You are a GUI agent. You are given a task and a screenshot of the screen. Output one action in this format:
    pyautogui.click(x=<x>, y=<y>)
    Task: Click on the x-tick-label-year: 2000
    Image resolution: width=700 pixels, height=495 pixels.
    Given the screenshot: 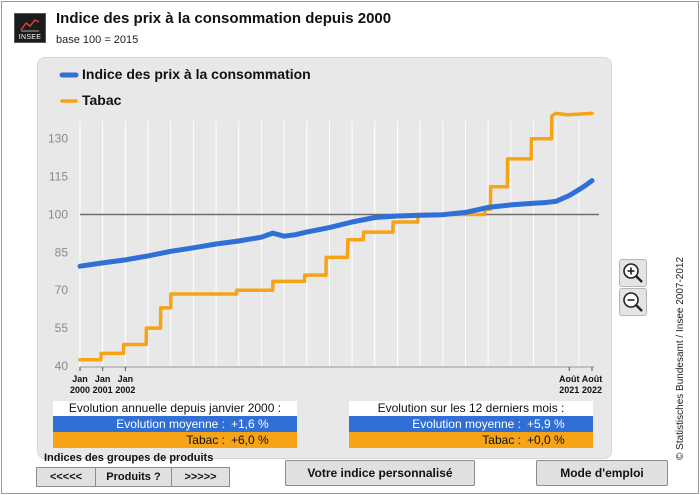 What is the action you would take?
    pyautogui.click(x=80, y=390)
    